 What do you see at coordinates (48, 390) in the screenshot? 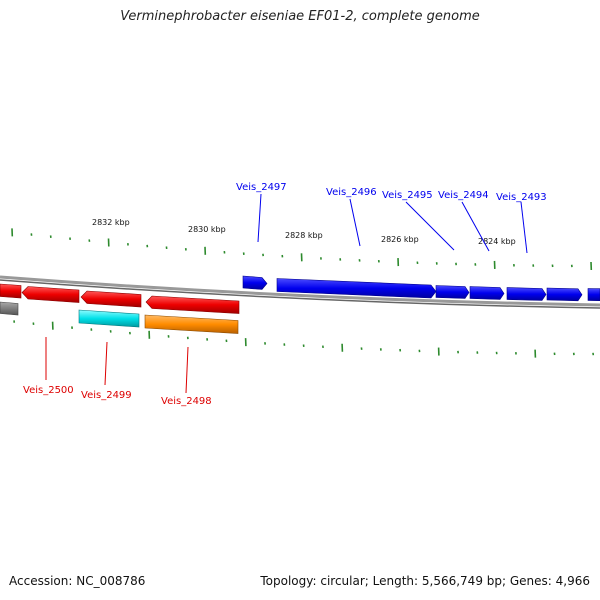
I see `gene-label: Veis_2500` at bounding box center [48, 390].